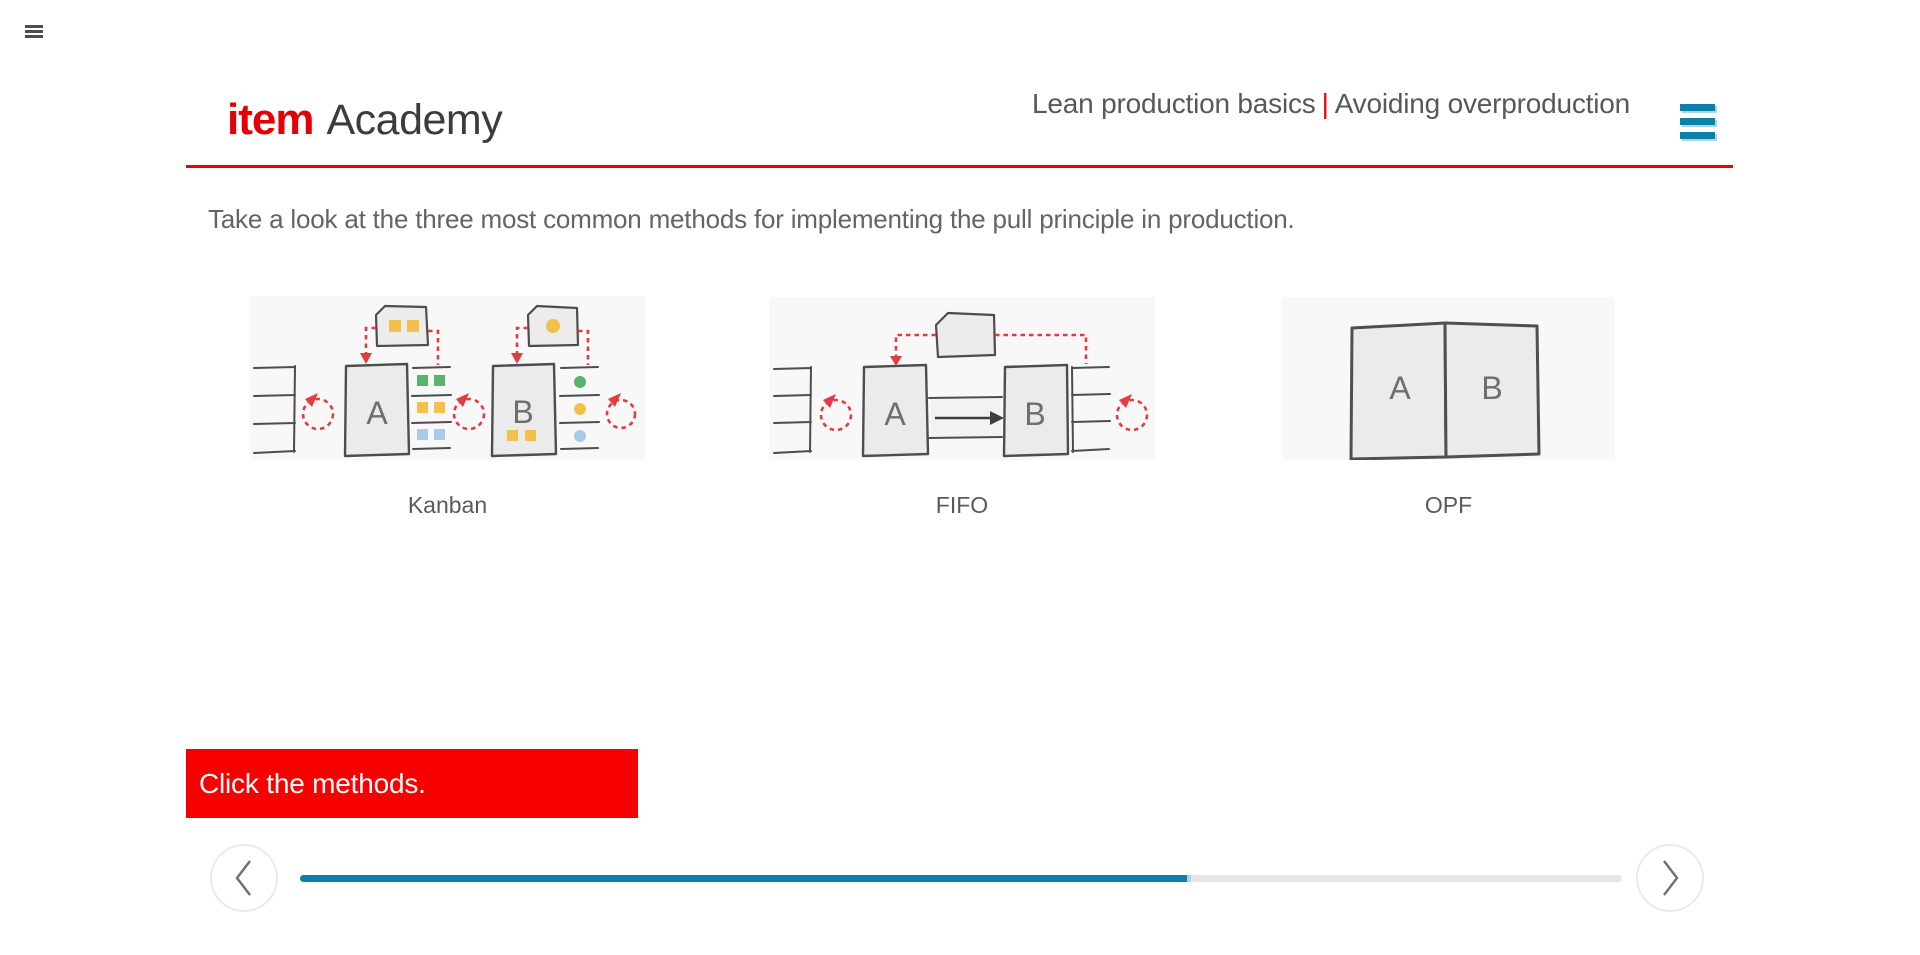  I want to click on prompt-banner: Click the methods., so click(412, 783).